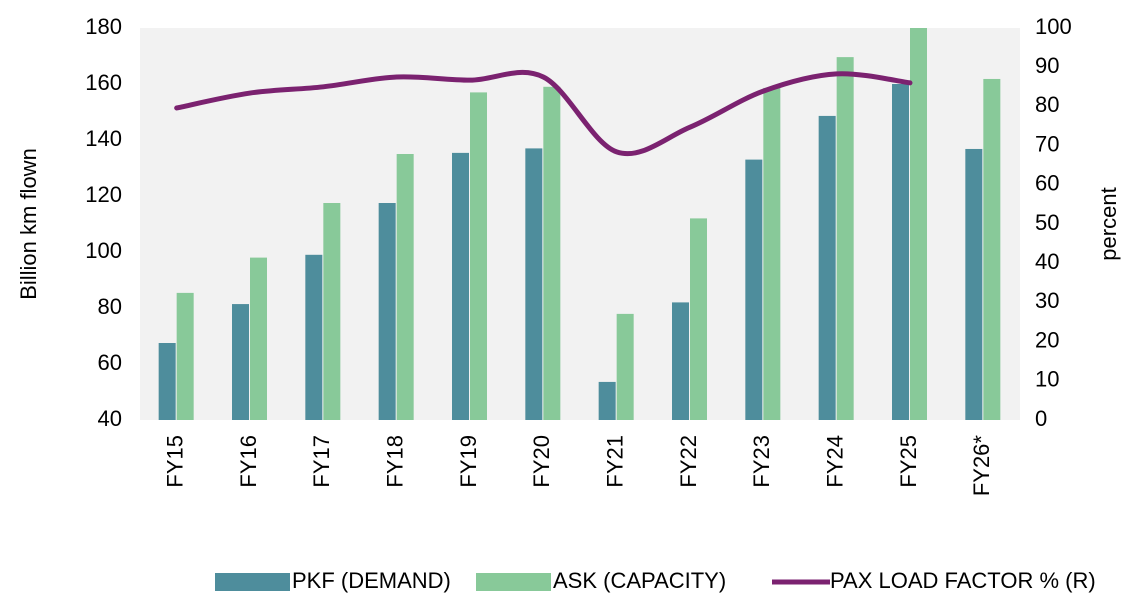 The image size is (1135, 605). I want to click on y-tick-label: 120, so click(103, 194).